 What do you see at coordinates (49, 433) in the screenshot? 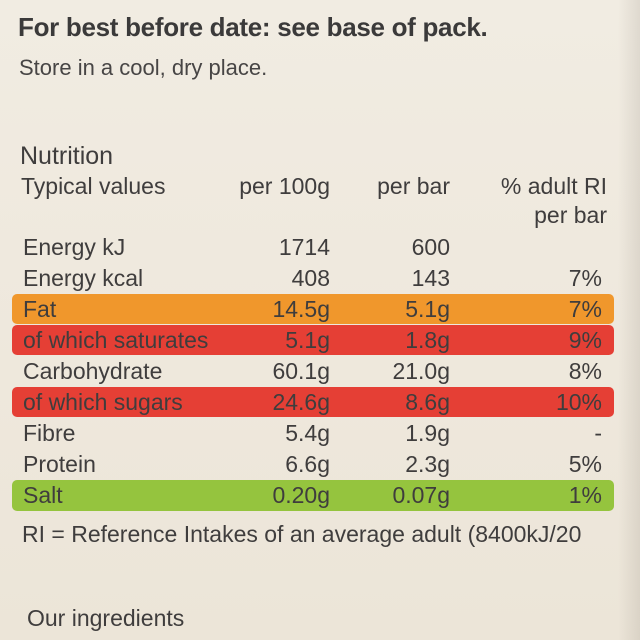
I see `nutrient-name: Fibre` at bounding box center [49, 433].